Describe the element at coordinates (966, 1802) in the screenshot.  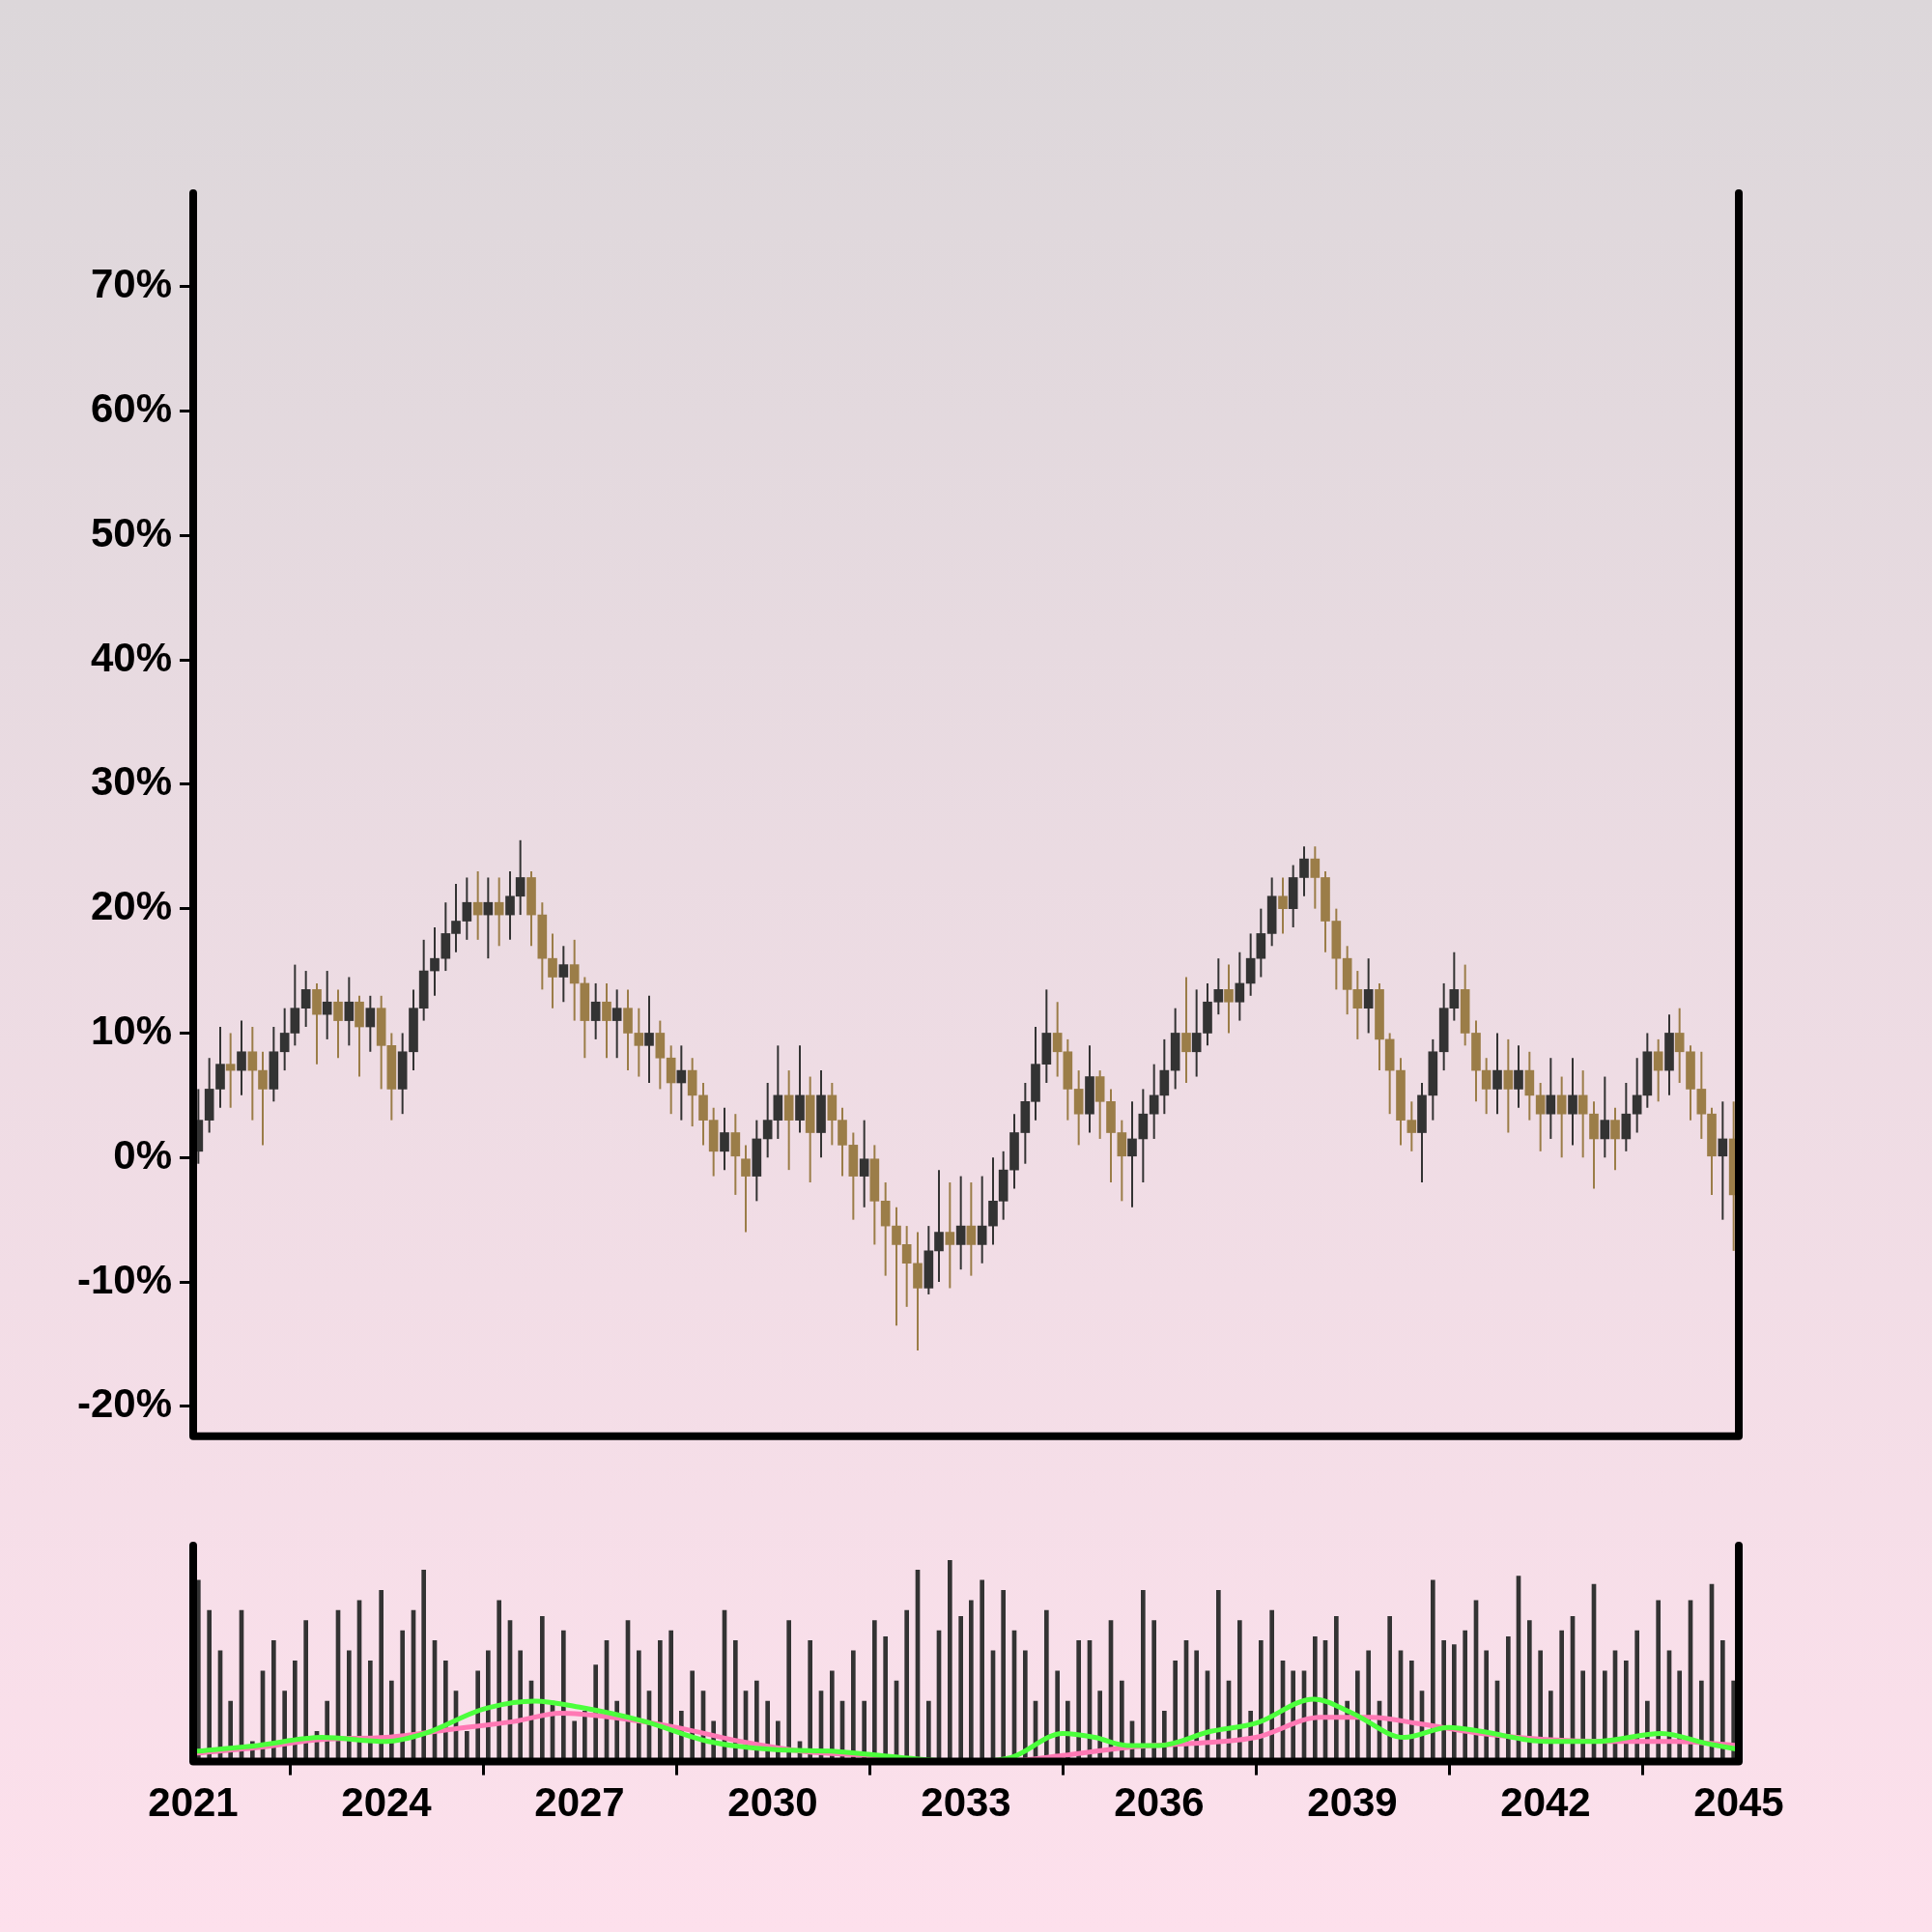
I see `x-tick-label: 2033` at that location.